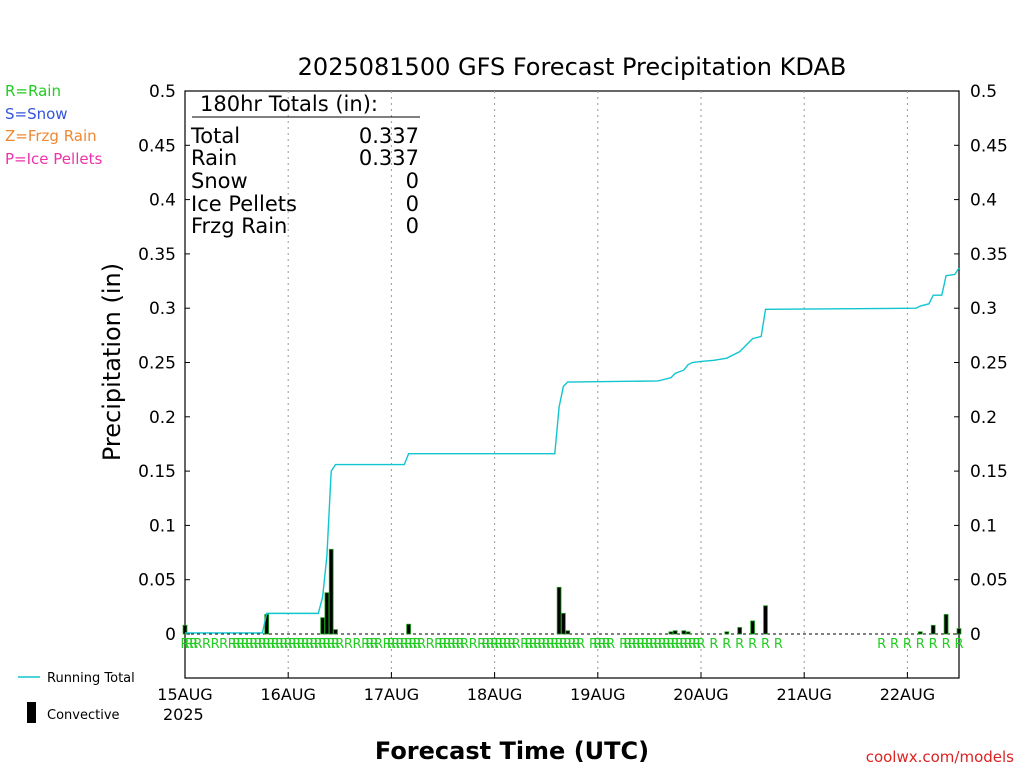 The height and width of the screenshot is (768, 1024). What do you see at coordinates (157, 472) in the screenshot?
I see `y-tick-label-left: 0.15` at bounding box center [157, 472].